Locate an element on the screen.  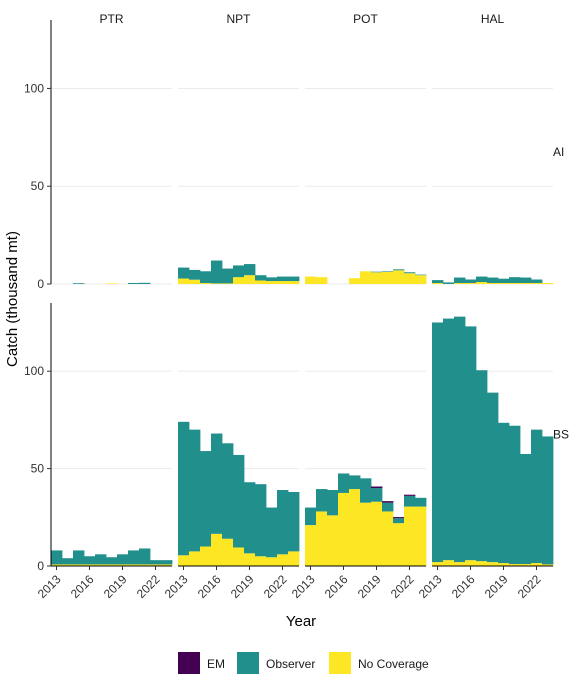
bar-ai-pot-2014-no-coverage is located at coordinates (322, 280).